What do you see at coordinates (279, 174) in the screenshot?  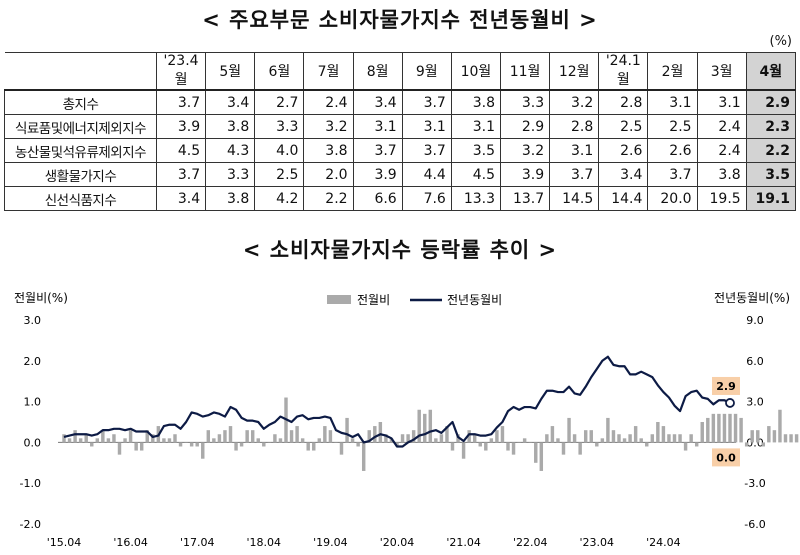 I see `table-cell: 2.5` at bounding box center [279, 174].